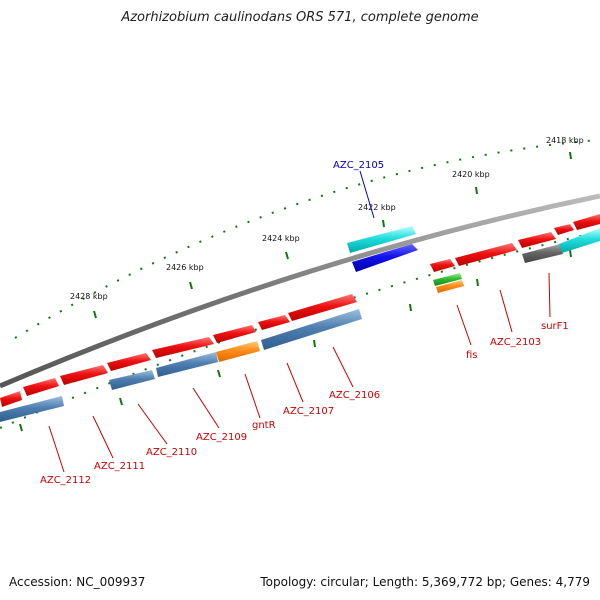  I want to click on gene-label: AZC_2105, so click(358, 165).